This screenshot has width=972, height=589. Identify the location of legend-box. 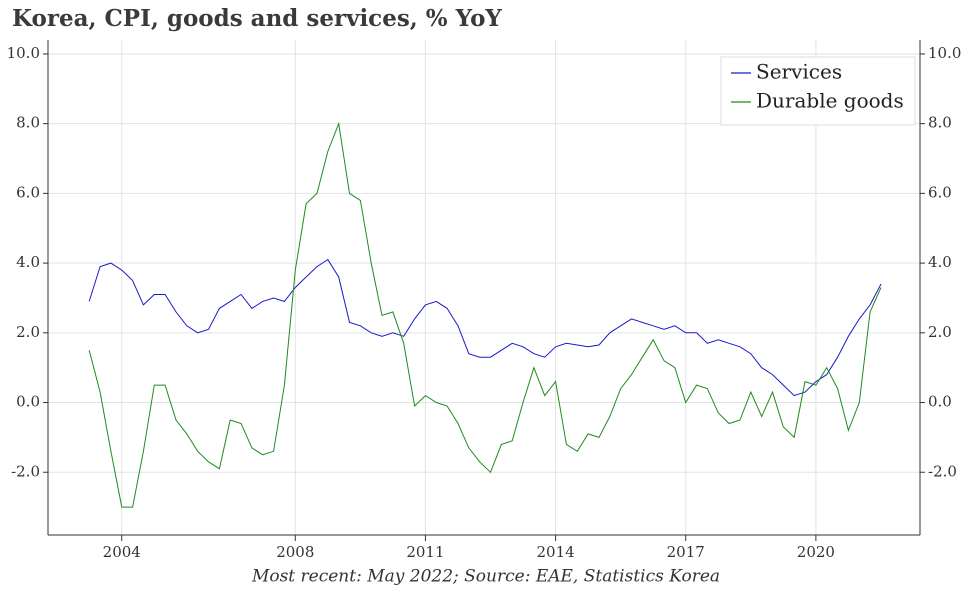
(818, 91).